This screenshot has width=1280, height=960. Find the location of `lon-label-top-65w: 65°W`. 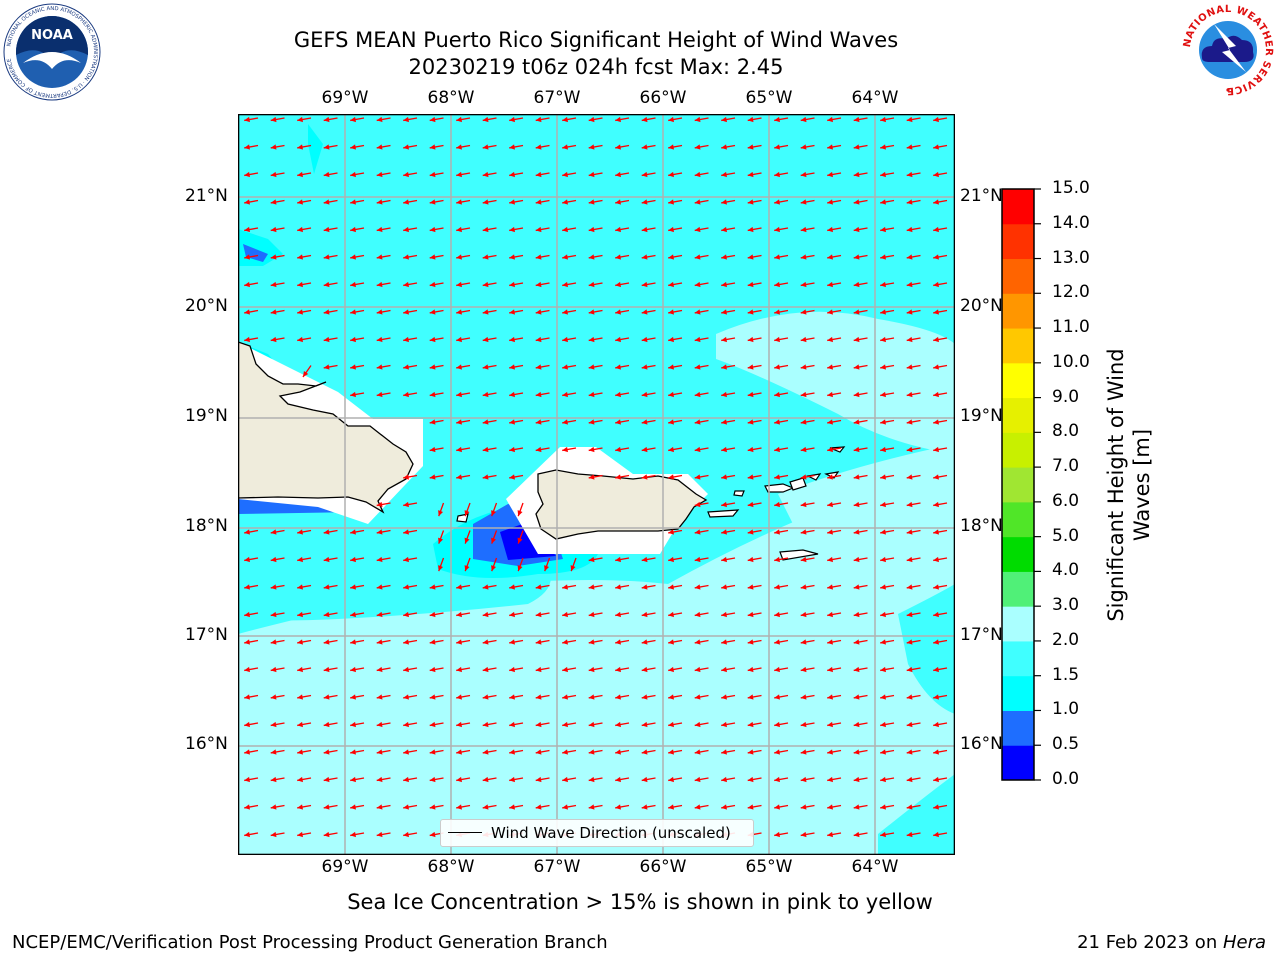

lon-label-top-65w: 65°W is located at coordinates (769, 98).